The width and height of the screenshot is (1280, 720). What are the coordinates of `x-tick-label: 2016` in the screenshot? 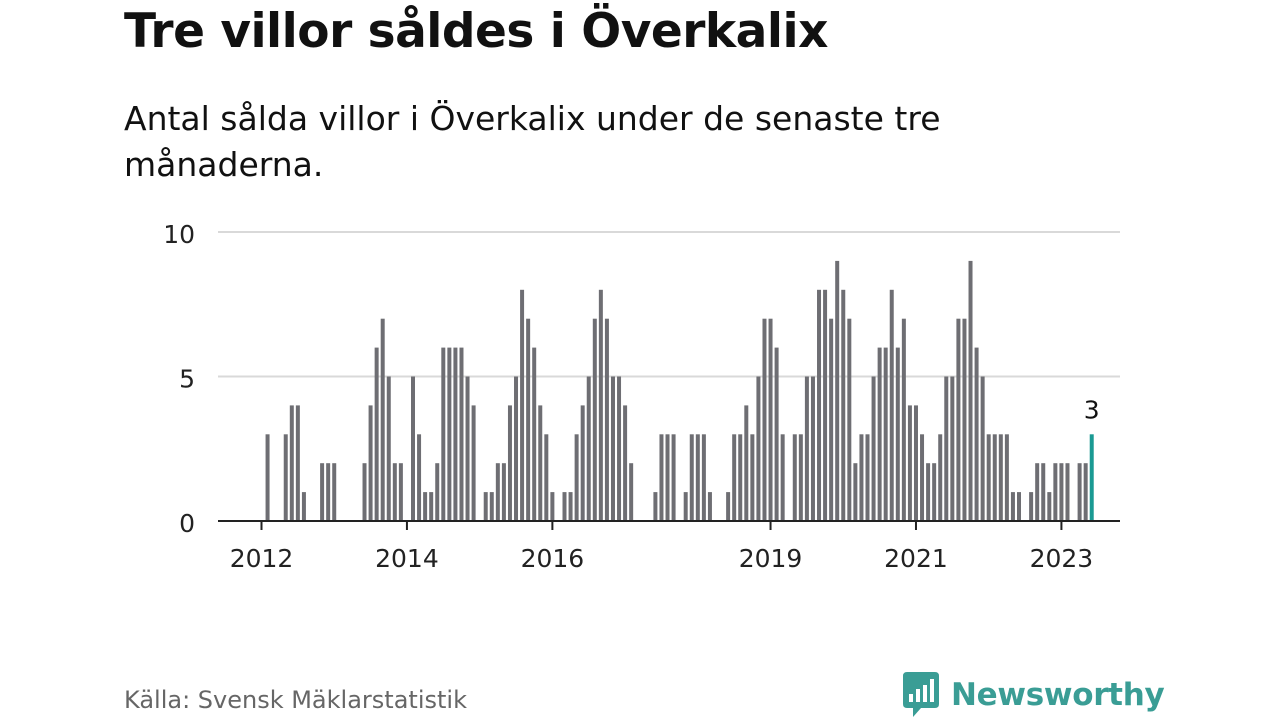 It's located at (553, 558).